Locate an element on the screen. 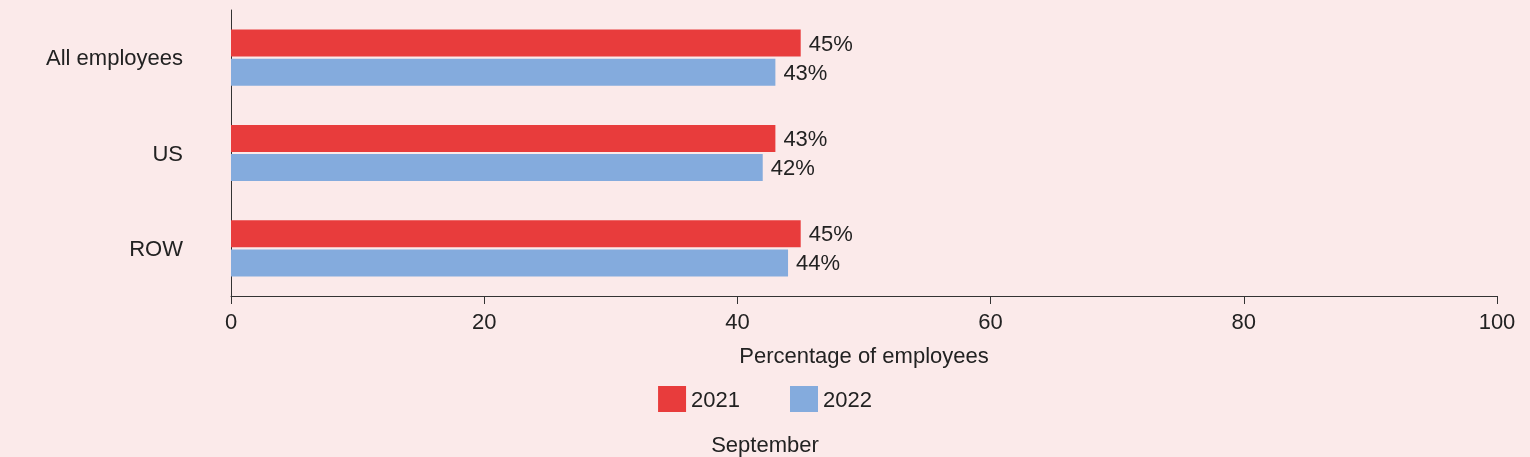 The image size is (1530, 457). x-tick-label: 100 is located at coordinates (1497, 321).